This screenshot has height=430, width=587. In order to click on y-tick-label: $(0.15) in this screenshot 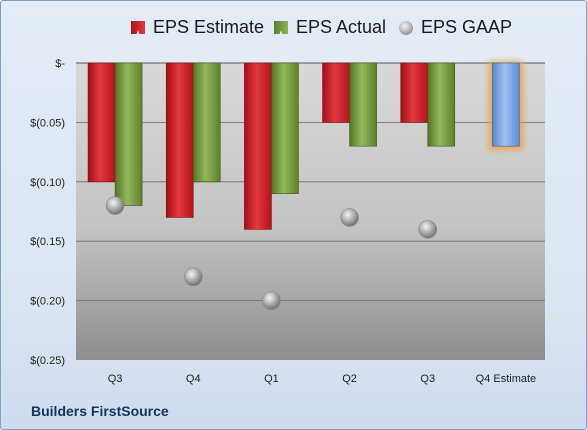, I will do `click(47, 242)`.